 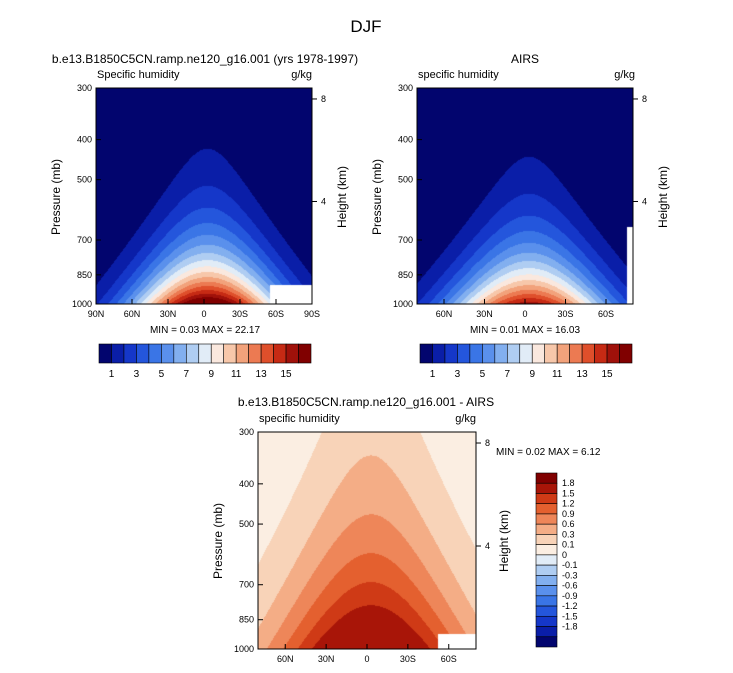 I want to click on cbar-diff-label-14: -1.8, so click(x=570, y=627).